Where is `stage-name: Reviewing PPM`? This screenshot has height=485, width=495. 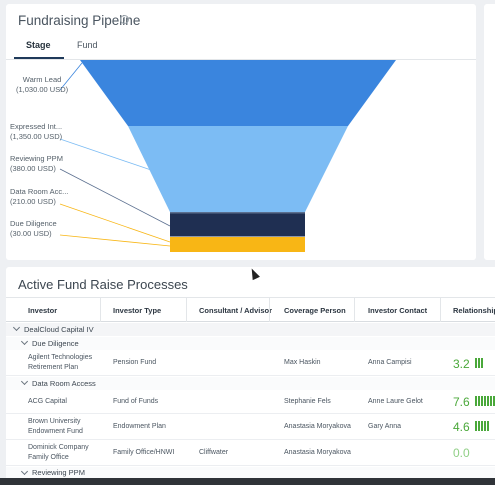 stage-name: Reviewing PPM is located at coordinates (36, 158).